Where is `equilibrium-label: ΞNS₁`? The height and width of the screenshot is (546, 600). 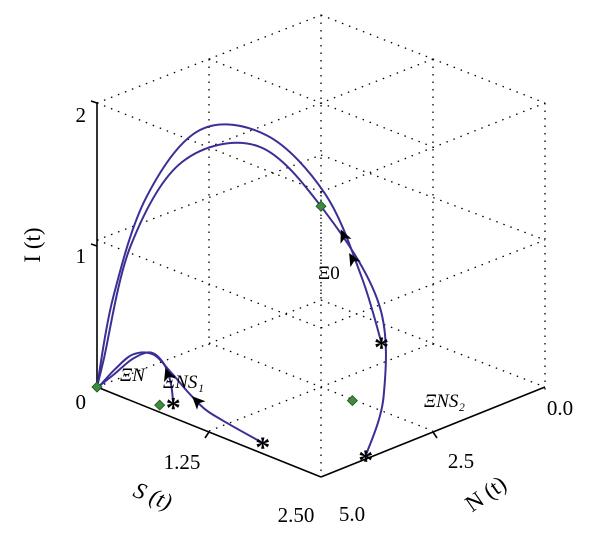
equilibrium-label: ΞNS₁ is located at coordinates (183, 382).